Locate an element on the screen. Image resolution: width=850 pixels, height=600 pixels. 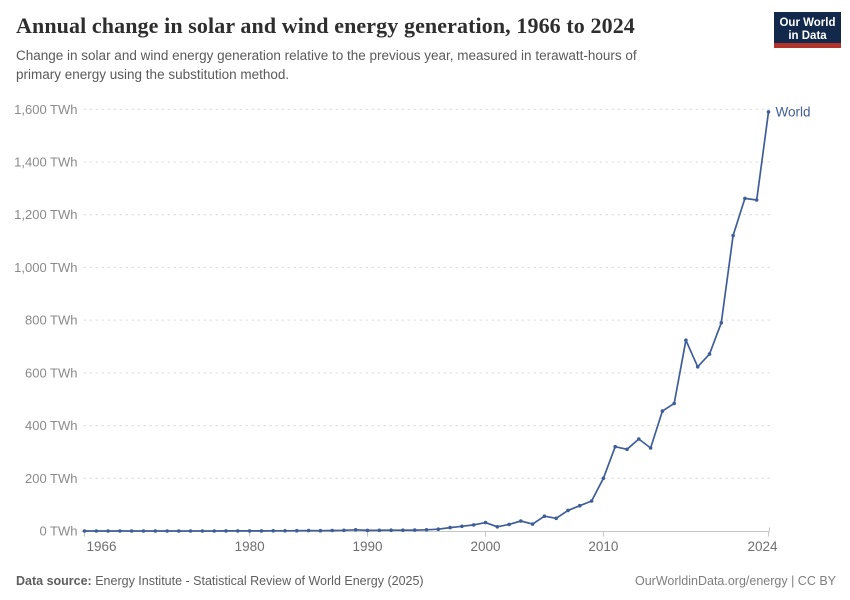
y-axis-tick-label: 400 TWh is located at coordinates (51, 425).